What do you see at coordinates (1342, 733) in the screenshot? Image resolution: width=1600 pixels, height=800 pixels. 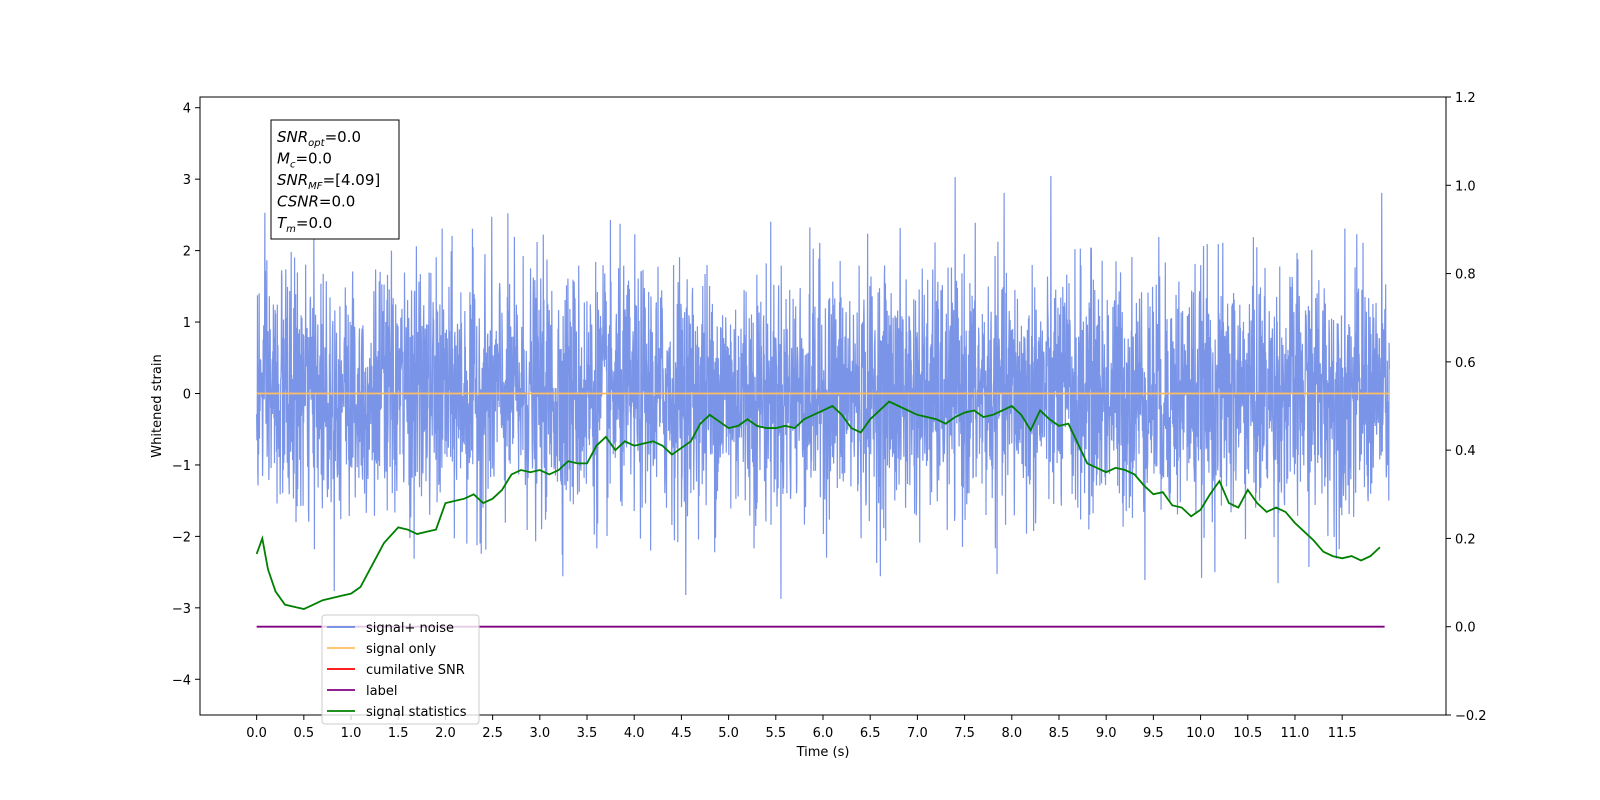 I see `x-tick-label: 11.5` at bounding box center [1342, 733].